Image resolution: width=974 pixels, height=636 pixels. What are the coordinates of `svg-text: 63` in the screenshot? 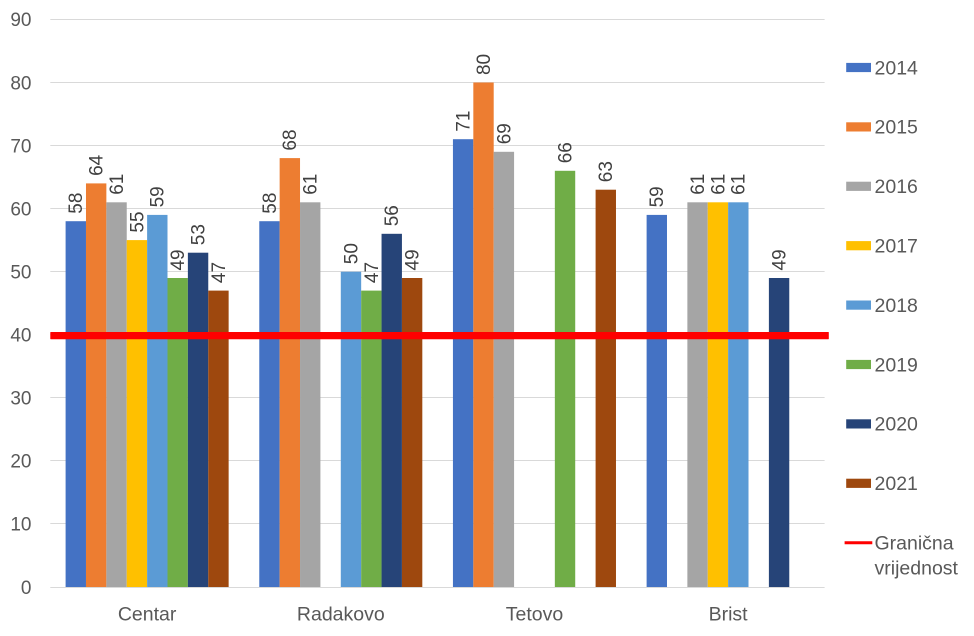 It's located at (606, 171).